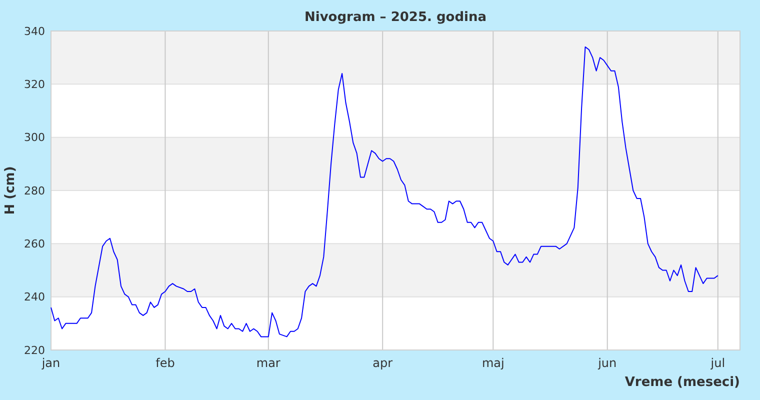 Image resolution: width=760 pixels, height=400 pixels. Describe the element at coordinates (682, 382) in the screenshot. I see `x-axis-title: Vreme (meseci)` at that location.